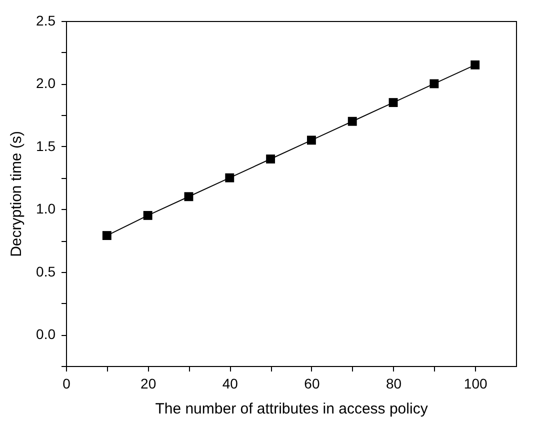 This screenshot has height=424, width=540. Describe the element at coordinates (476, 384) in the screenshot. I see `x-tick-label: 100` at that location.